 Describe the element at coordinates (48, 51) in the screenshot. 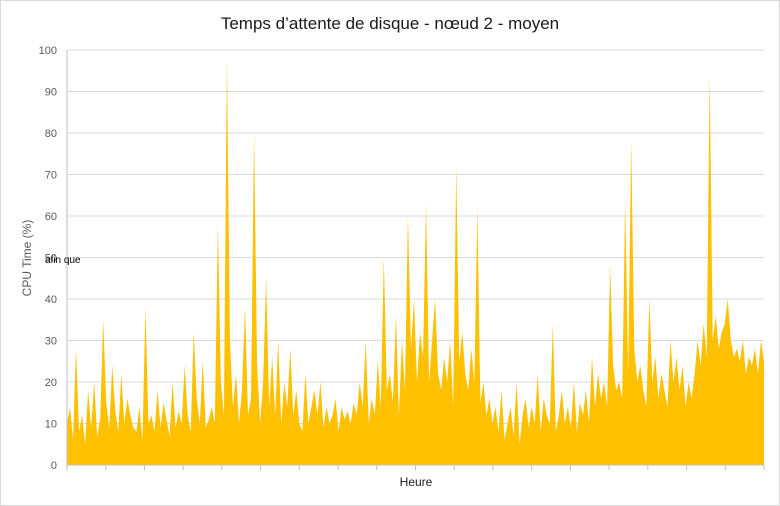

I see `y-tick-label: 100` at that location.